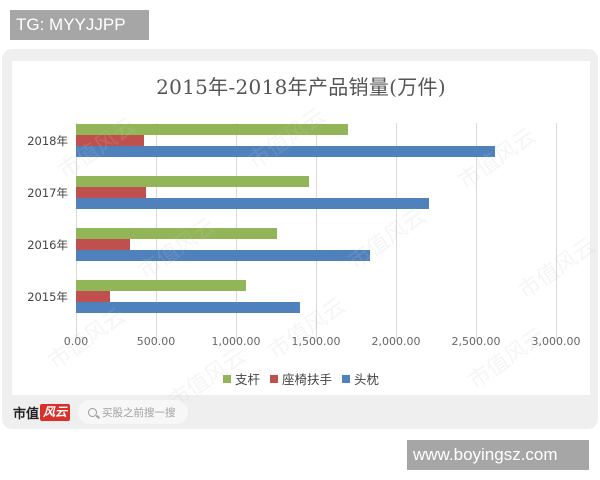  Describe the element at coordinates (300, 412) in the screenshot. I see `footer-bar: 市值 风云 买股之前搜一搜` at that location.